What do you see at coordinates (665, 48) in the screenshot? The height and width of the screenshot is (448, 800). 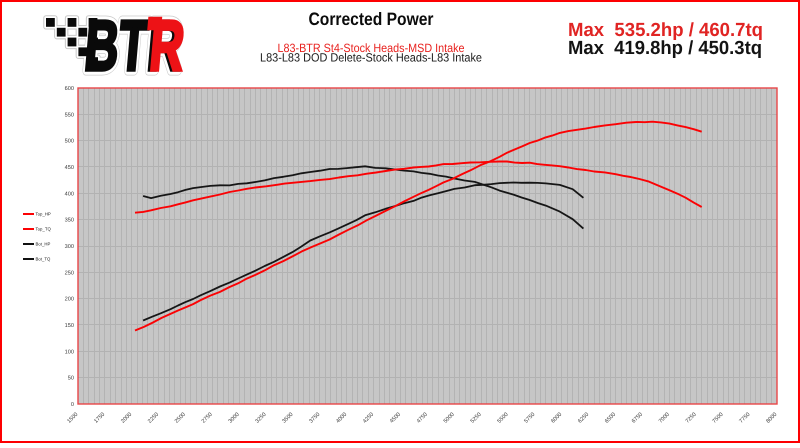 I see `svg-text: Max 419.8hp / 450.3tq` at bounding box center [665, 48].